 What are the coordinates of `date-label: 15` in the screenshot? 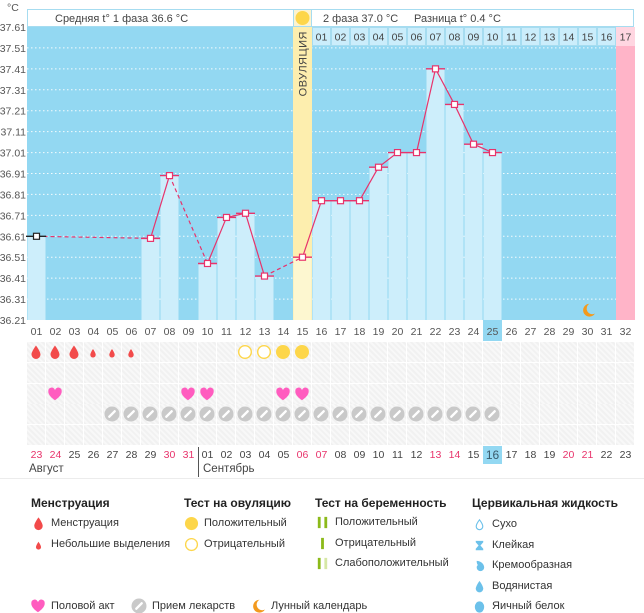 It's located at (473, 455).